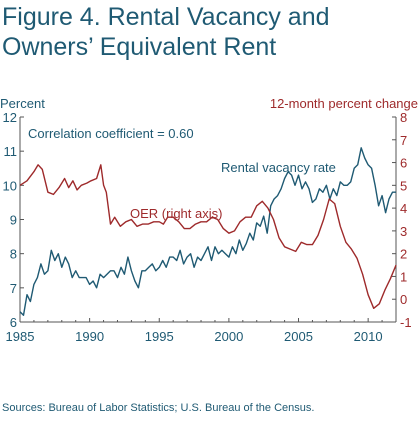 The image size is (420, 427). I want to click on chart-title-line-2: Owners’ Equivalent Rent, so click(139, 47).